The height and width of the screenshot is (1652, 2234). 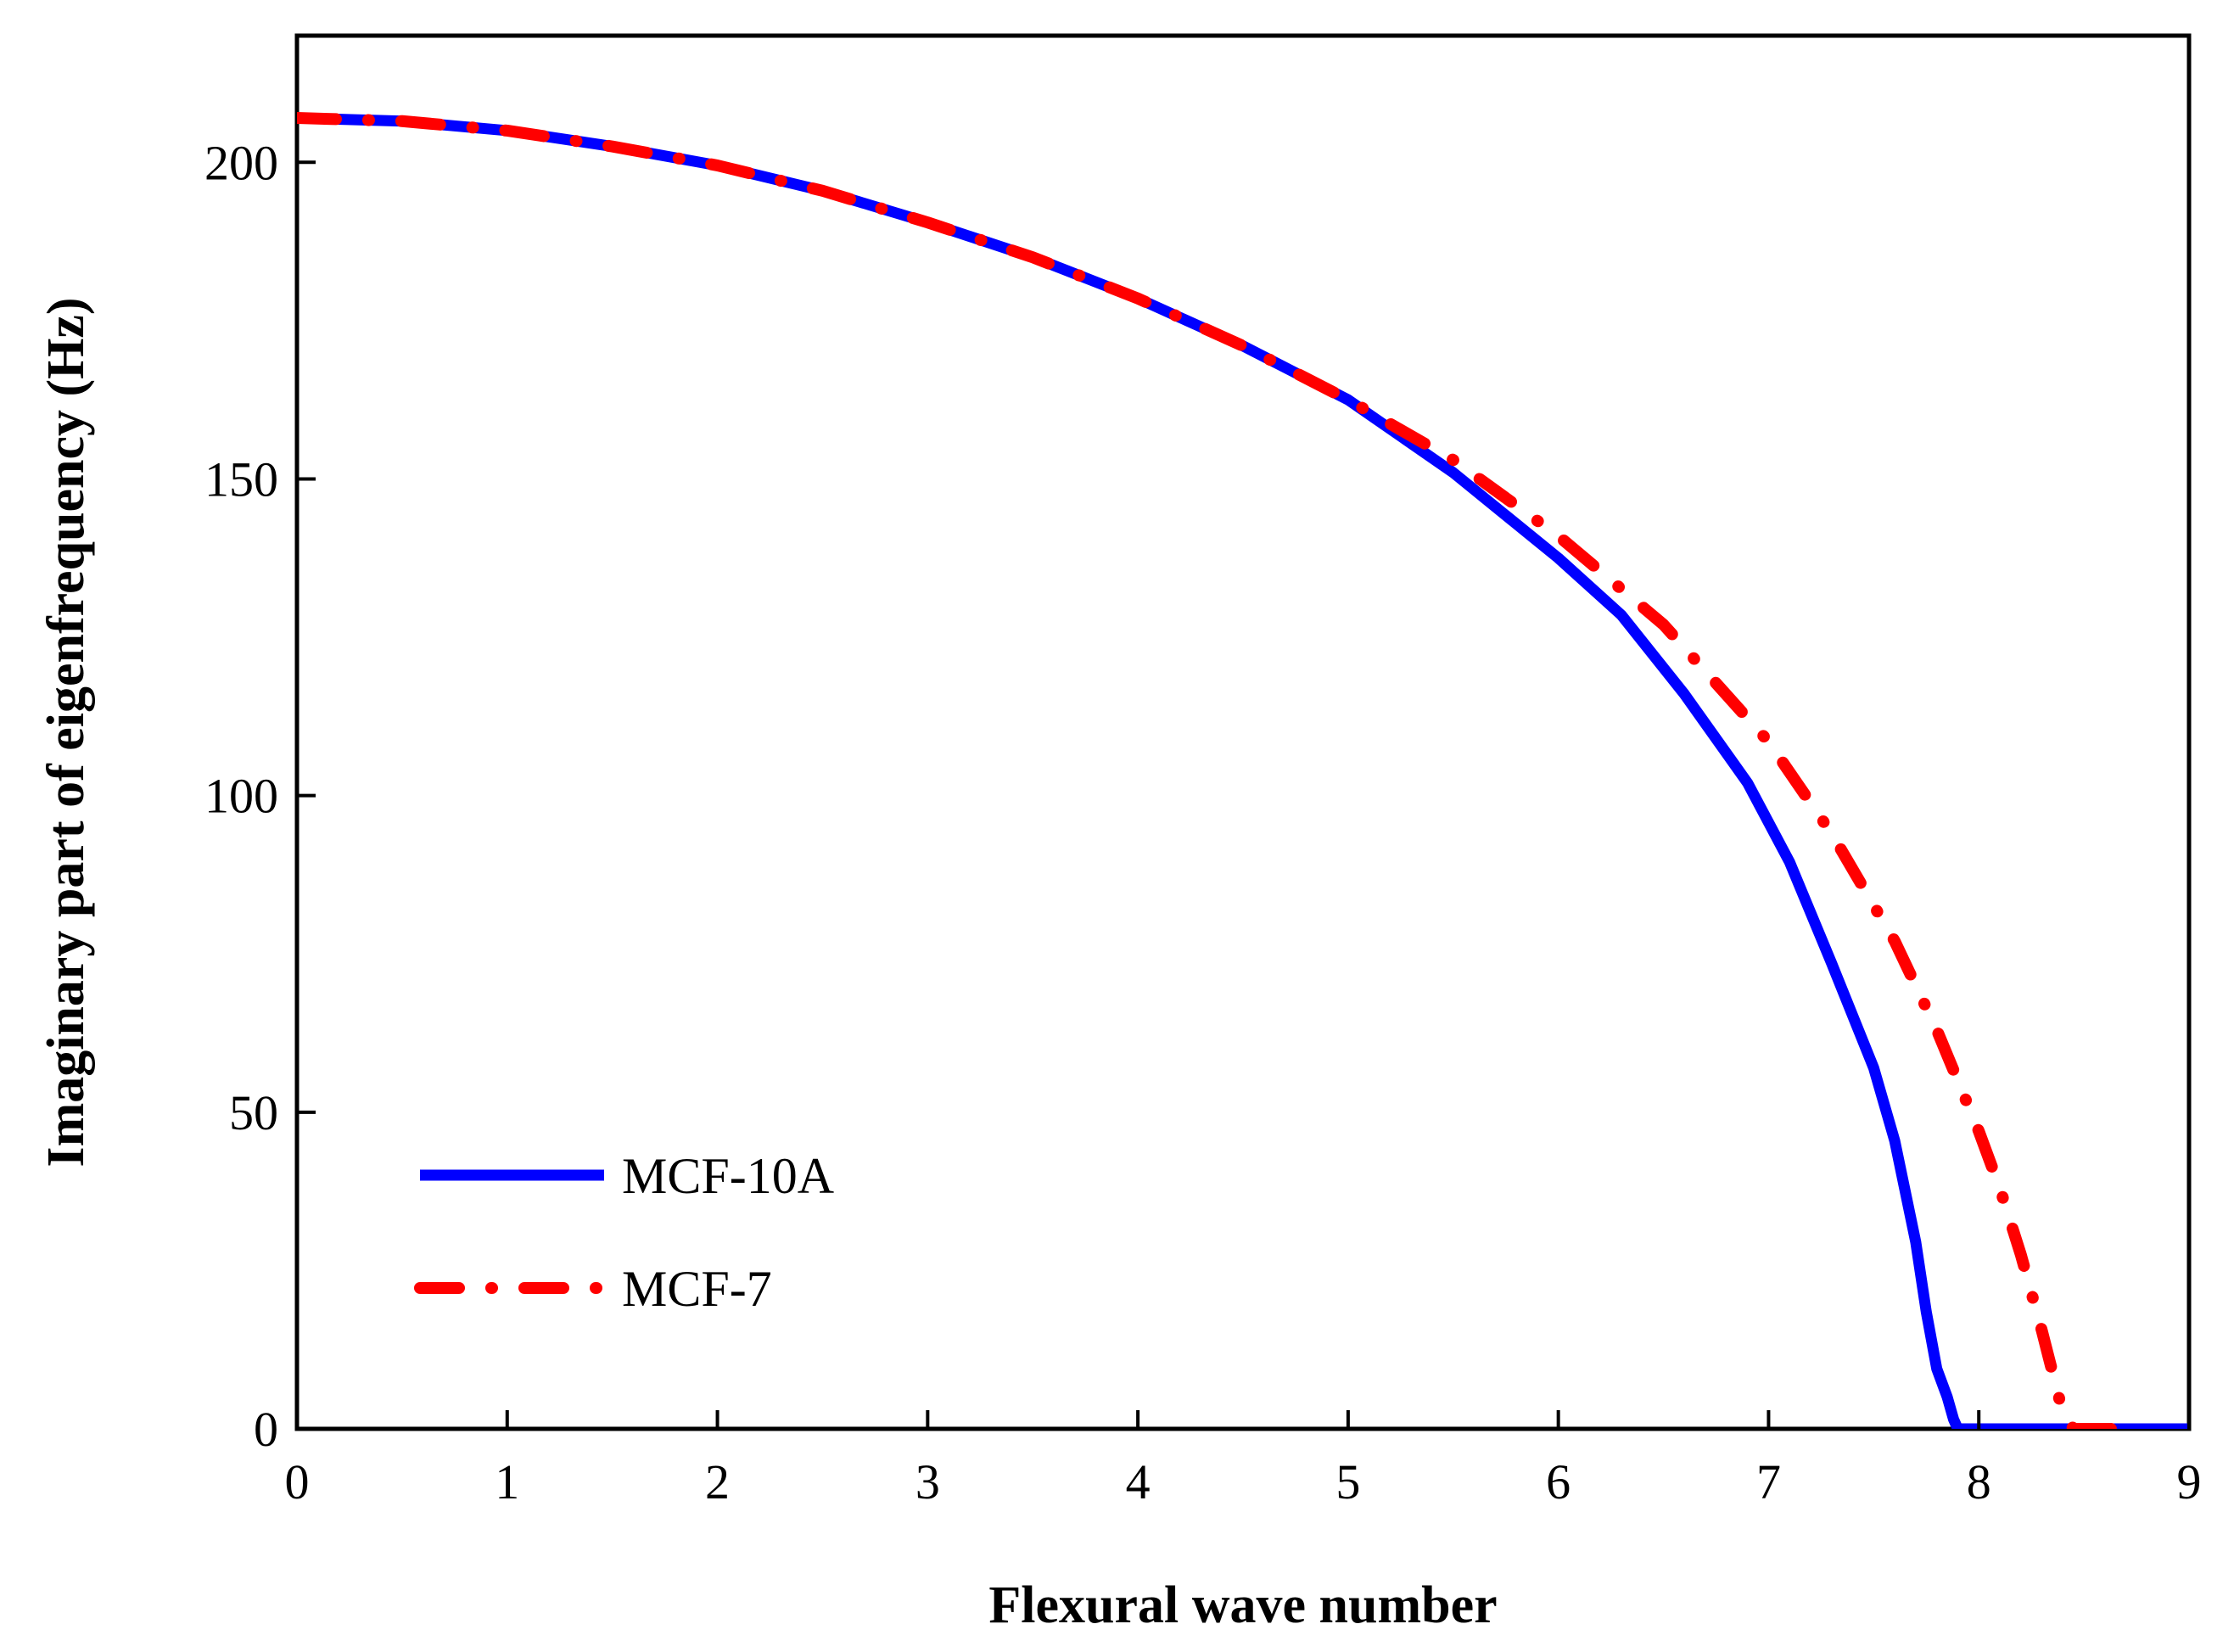 What do you see at coordinates (624, 1232) in the screenshot?
I see `legend: MCF-10A MCF-7` at bounding box center [624, 1232].